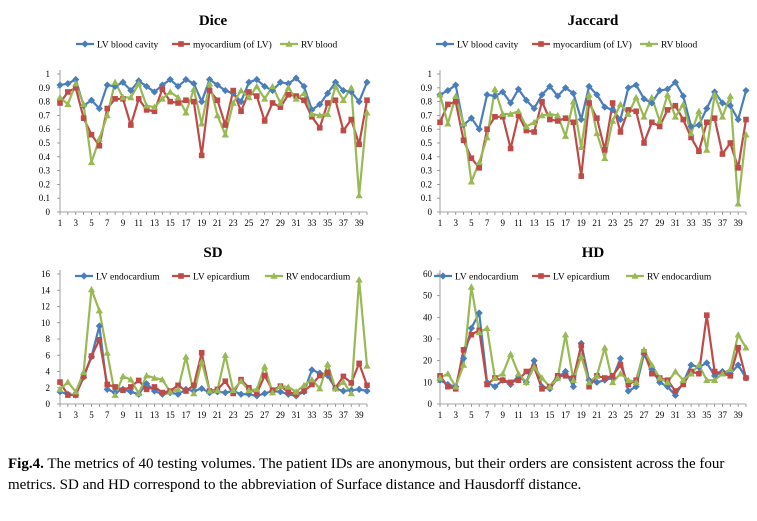 The width and height of the screenshot is (757, 521). I want to click on y-tick-label: 0.4, so click(45, 157).